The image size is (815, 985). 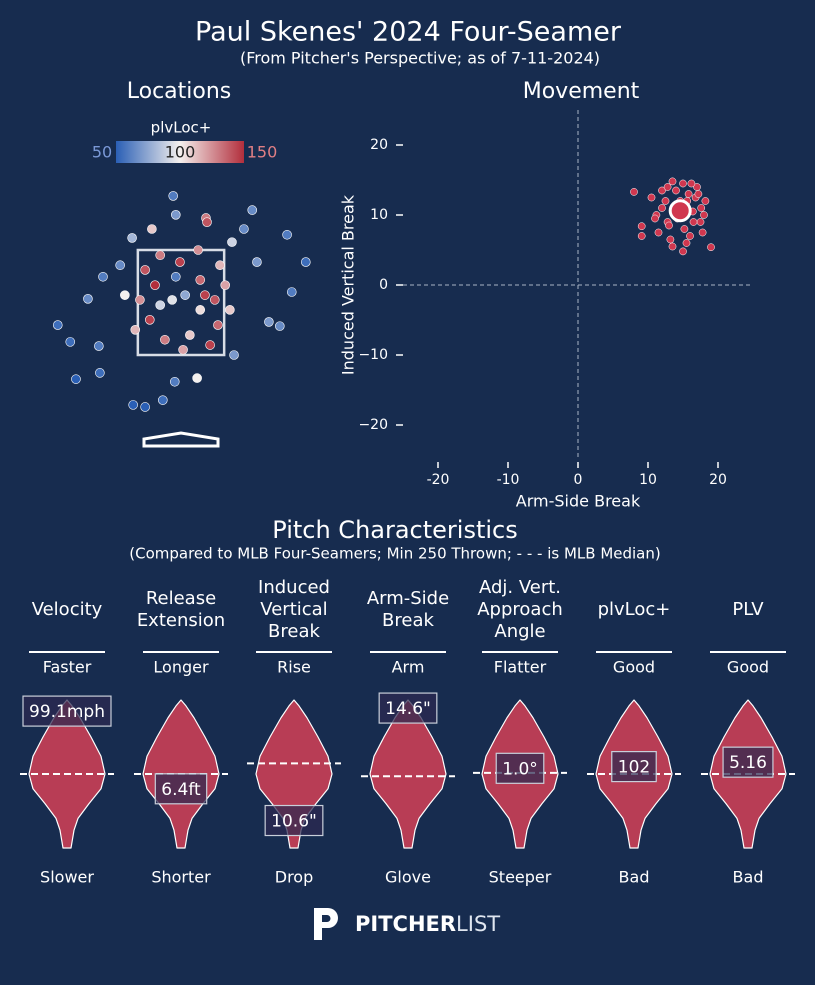 I want to click on colorbar-label: plvLoc+, so click(x=181, y=128).